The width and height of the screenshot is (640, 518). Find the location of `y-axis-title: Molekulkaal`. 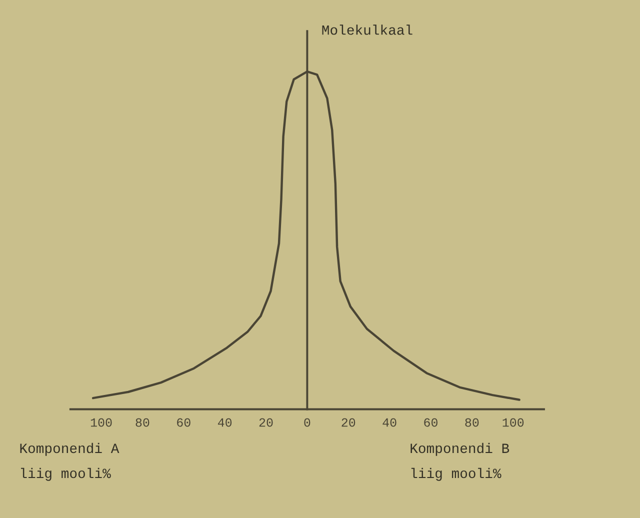

y-axis-title: Molekulkaal is located at coordinates (367, 29).